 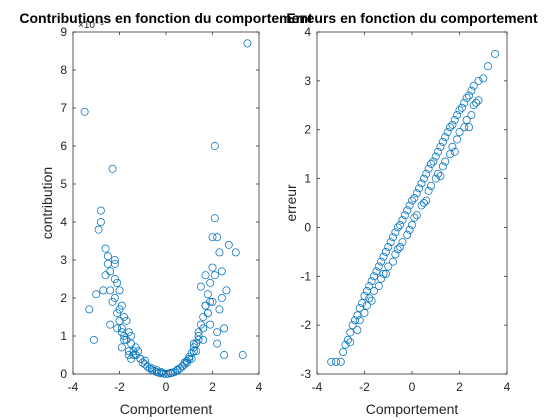 What do you see at coordinates (259, 387) in the screenshot?
I see `left-x-tick-label: 4` at bounding box center [259, 387].